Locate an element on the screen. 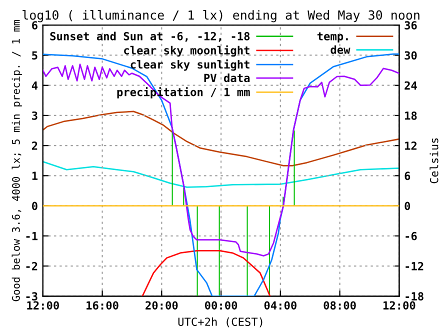 Image resolution: width=447 pixels, height=335 pixels. x-tick-label: 16:00 is located at coordinates (102, 305).